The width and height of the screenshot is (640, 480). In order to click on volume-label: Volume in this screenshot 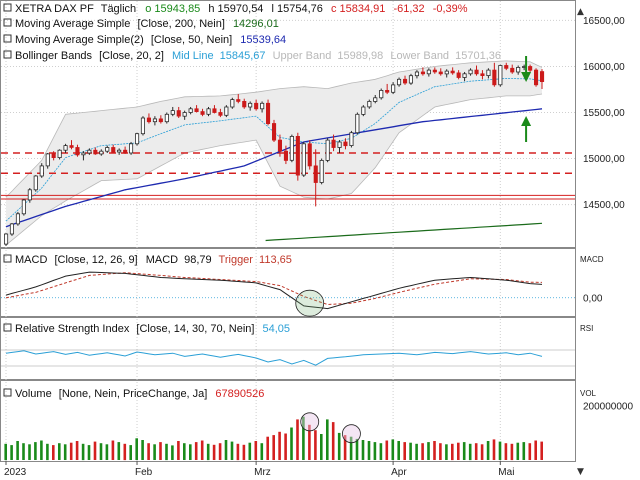, I will do `click(33, 394)`.